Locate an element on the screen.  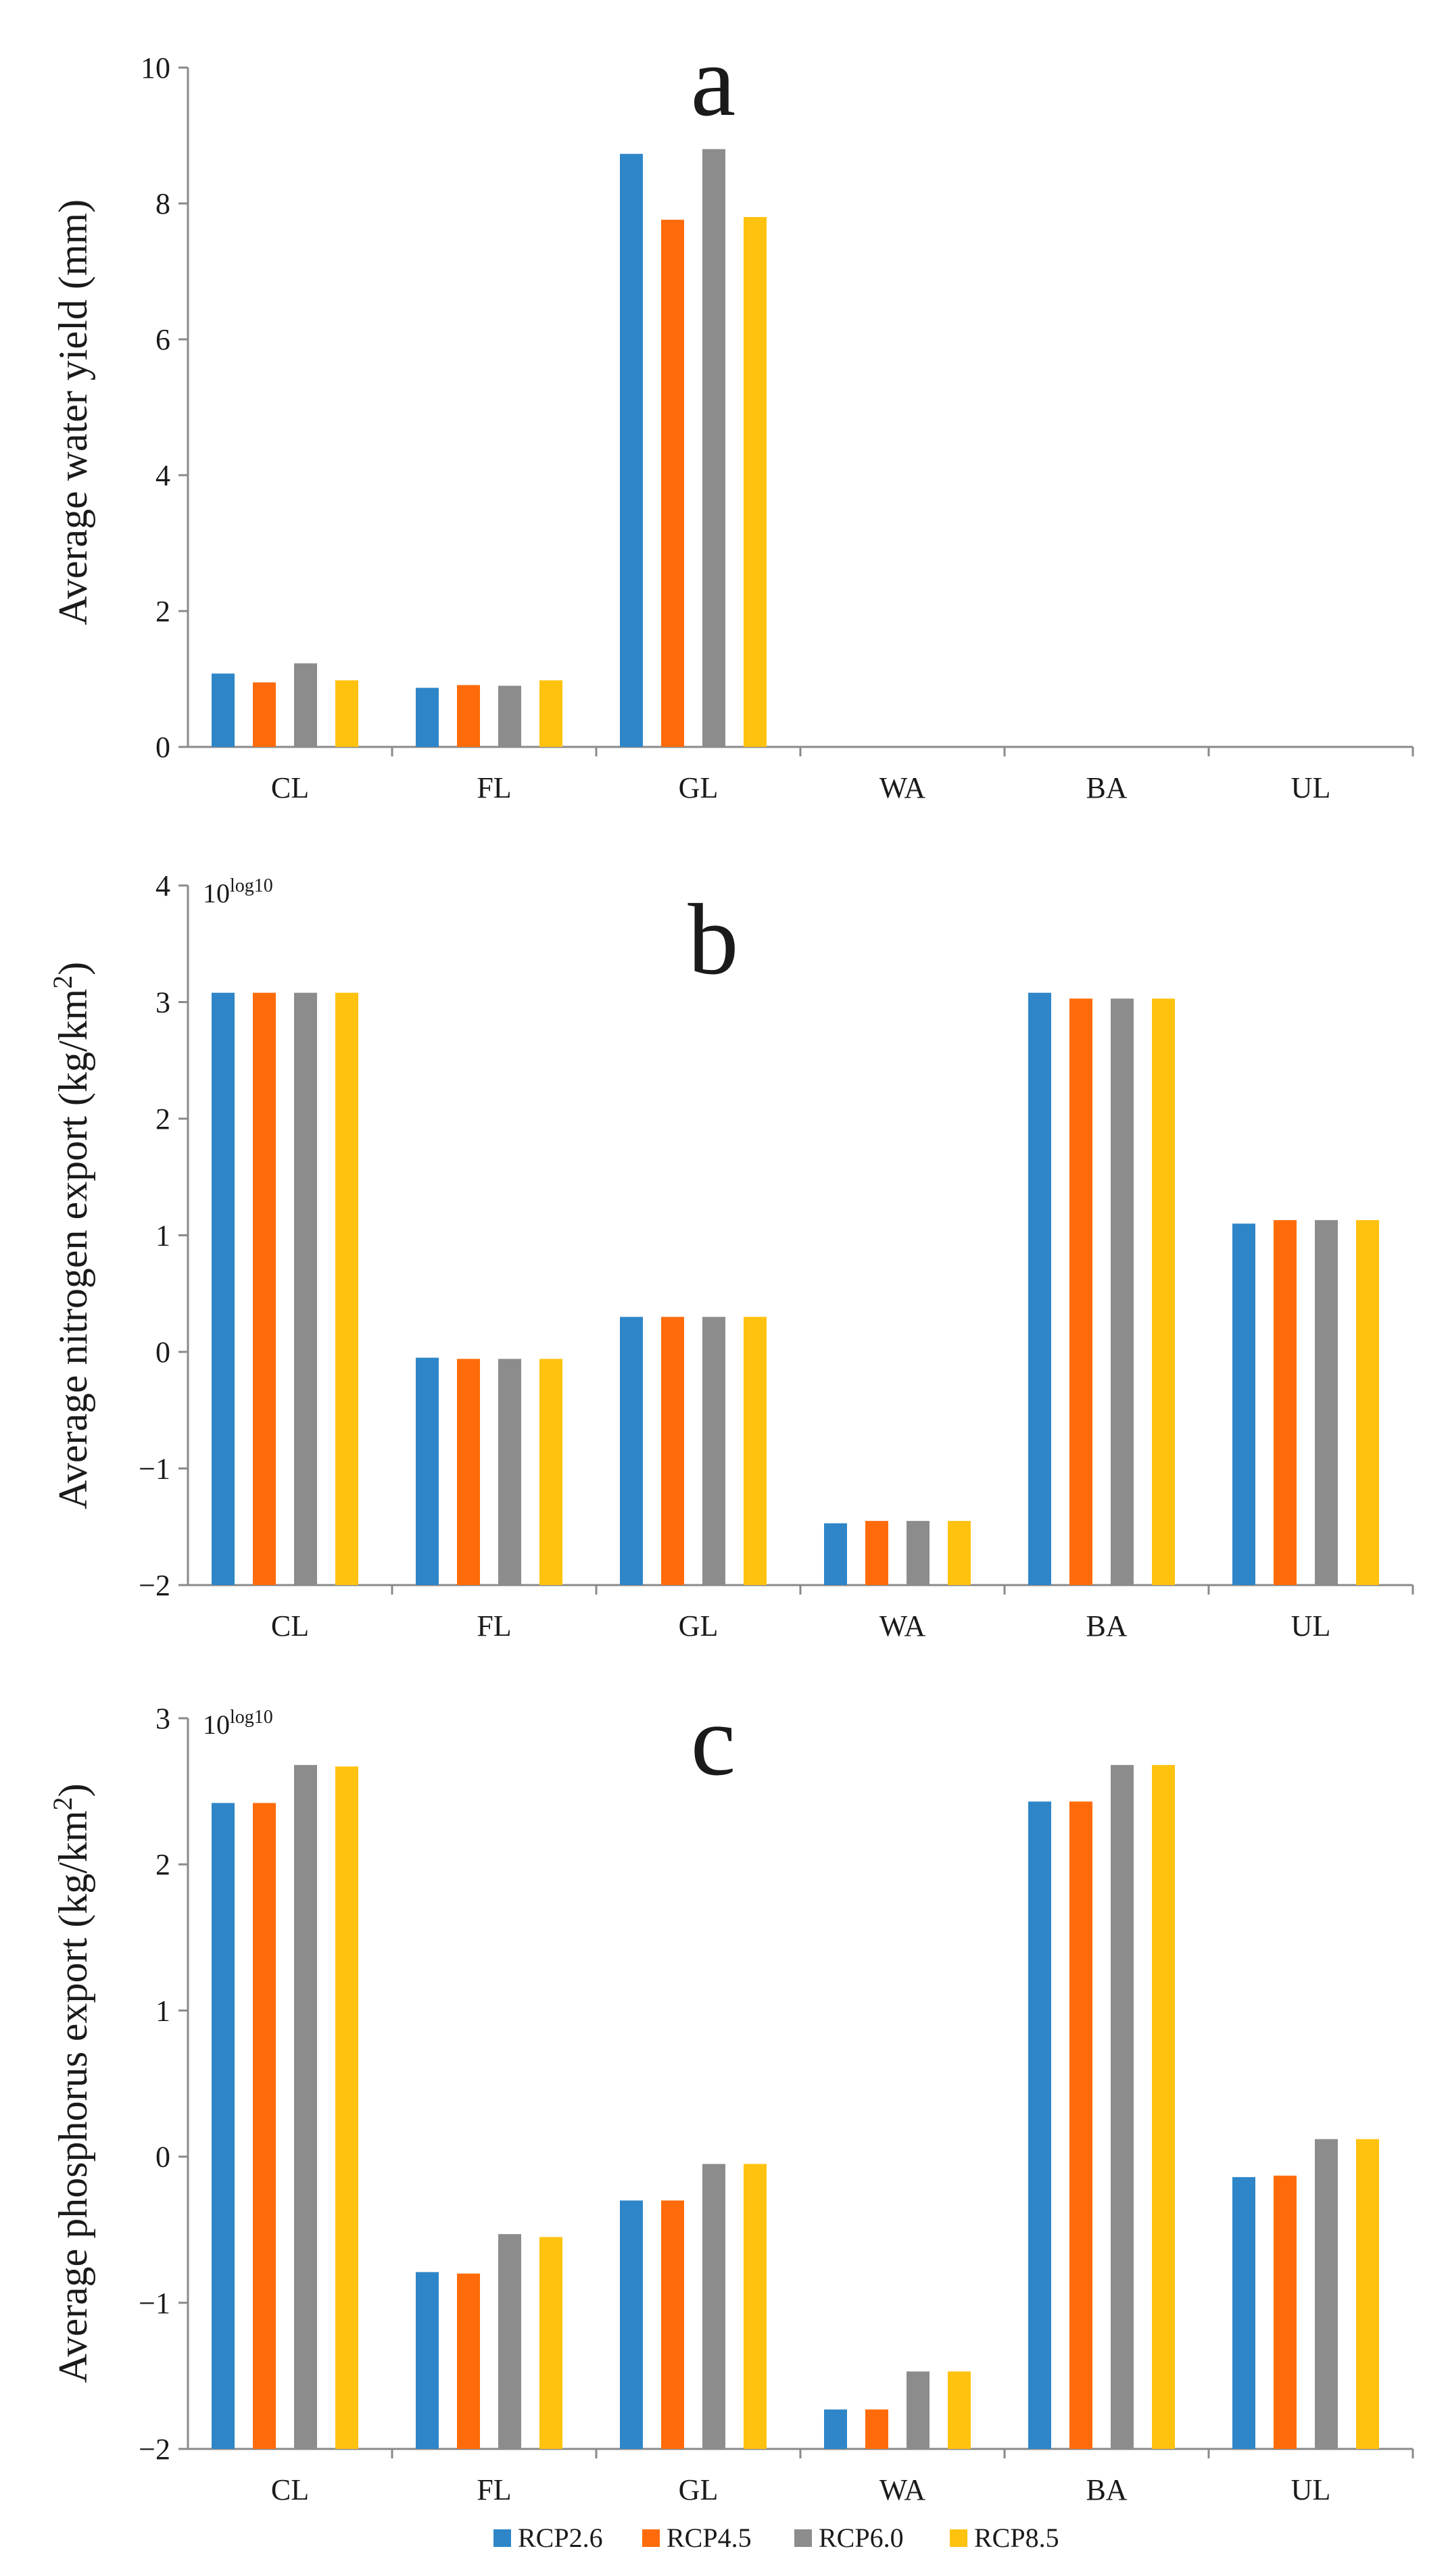
bar-c-cl-rcp26 is located at coordinates (223, 2126).